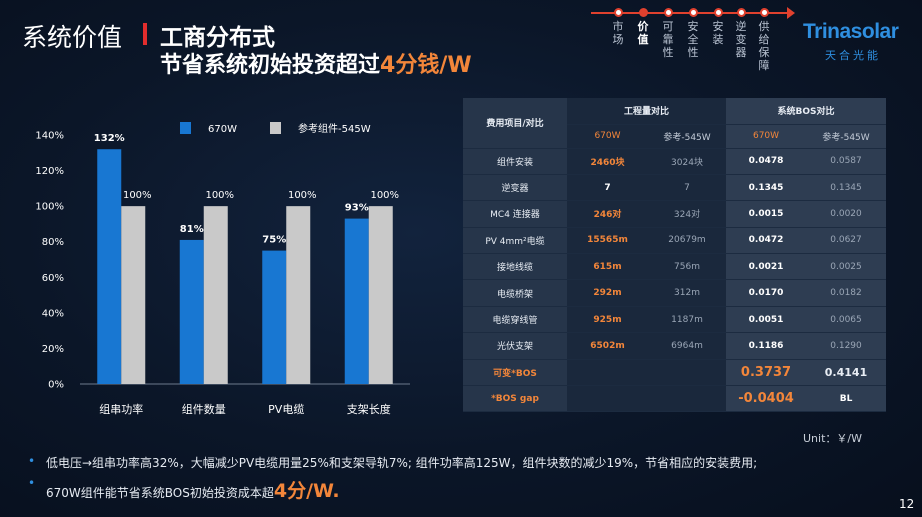 Image resolution: width=922 pixels, height=517 pixels. What do you see at coordinates (741, 39) in the screenshot?
I see `nav-label: 逆变器` at bounding box center [741, 39].